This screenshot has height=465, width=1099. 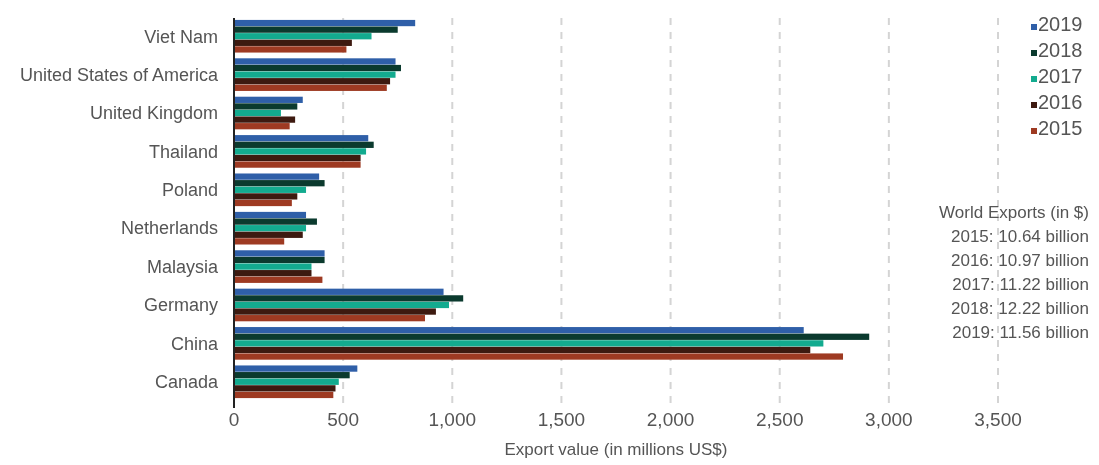 I want to click on y-tick-label: China, so click(x=194, y=343).